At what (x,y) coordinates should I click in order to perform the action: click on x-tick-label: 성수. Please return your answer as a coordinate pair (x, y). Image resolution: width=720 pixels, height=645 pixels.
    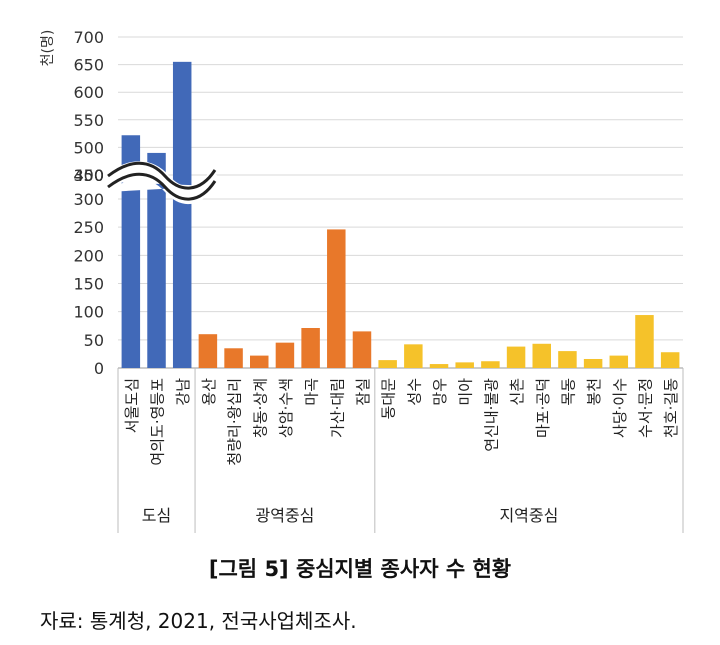
    Looking at the image, I should click on (414, 392).